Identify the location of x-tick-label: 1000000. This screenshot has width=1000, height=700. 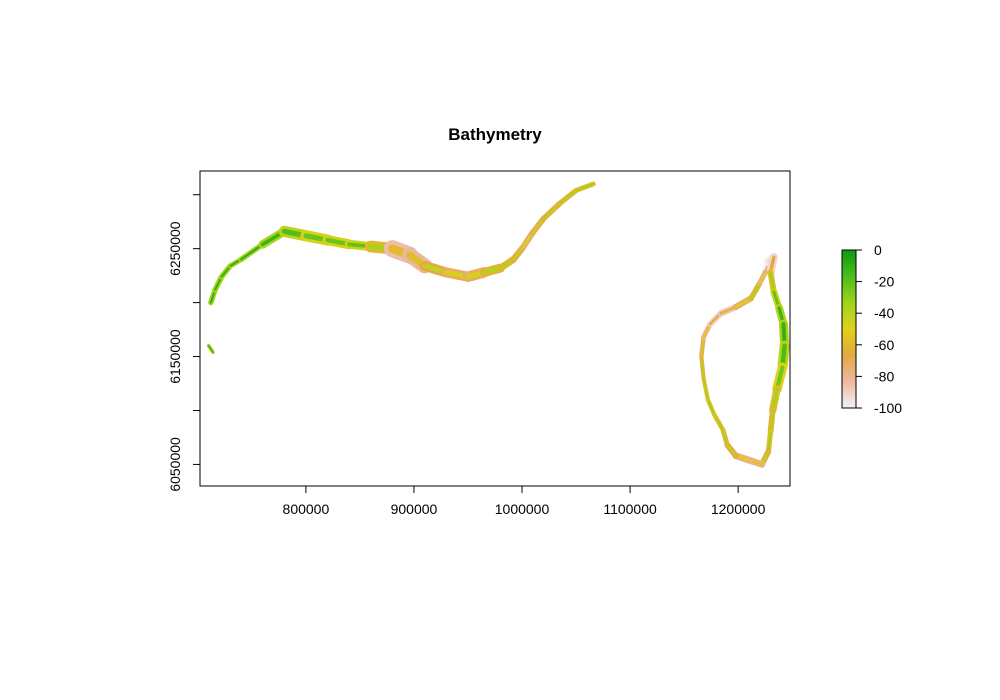
(522, 509).